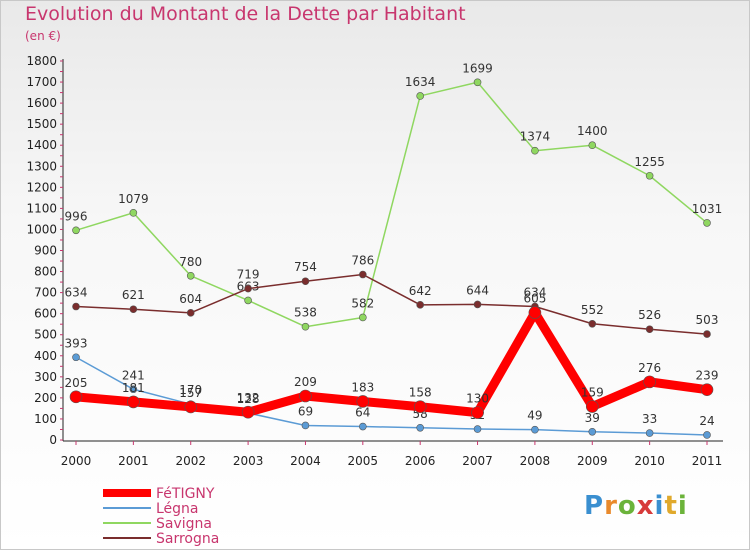  Describe the element at coordinates (362, 387) in the screenshot. I see `data-label-fetigny: 183` at that location.